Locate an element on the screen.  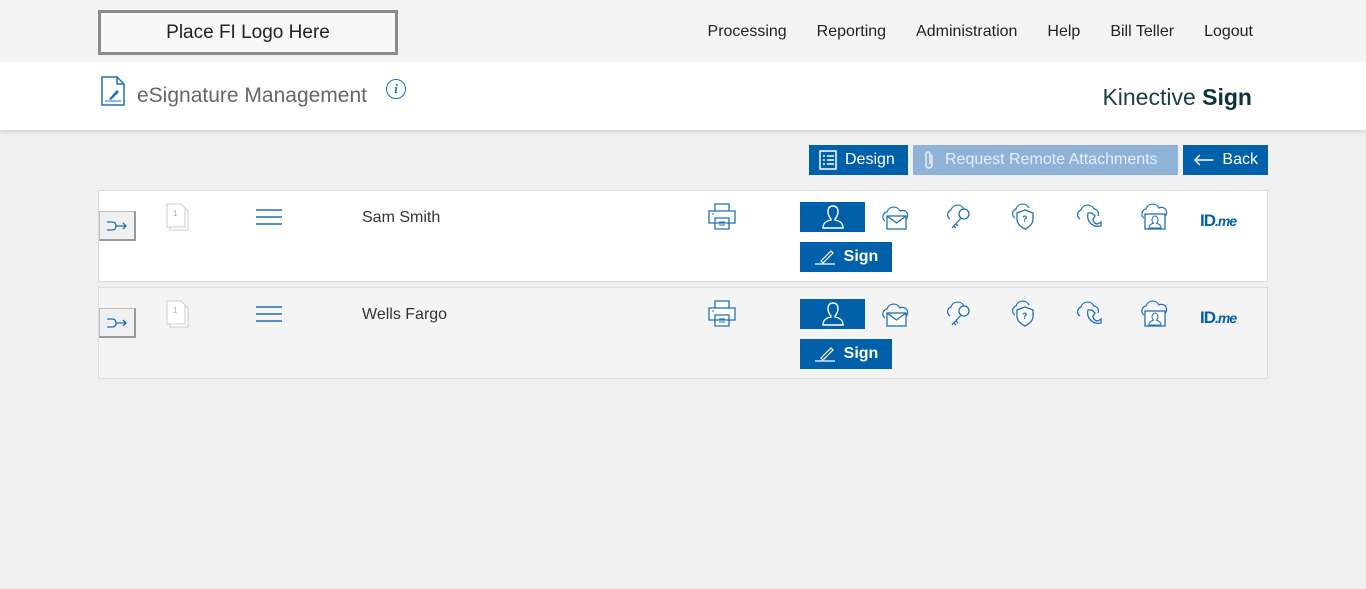
title-band: eSignature Management i Kinective Sign is located at coordinates (683, 96).